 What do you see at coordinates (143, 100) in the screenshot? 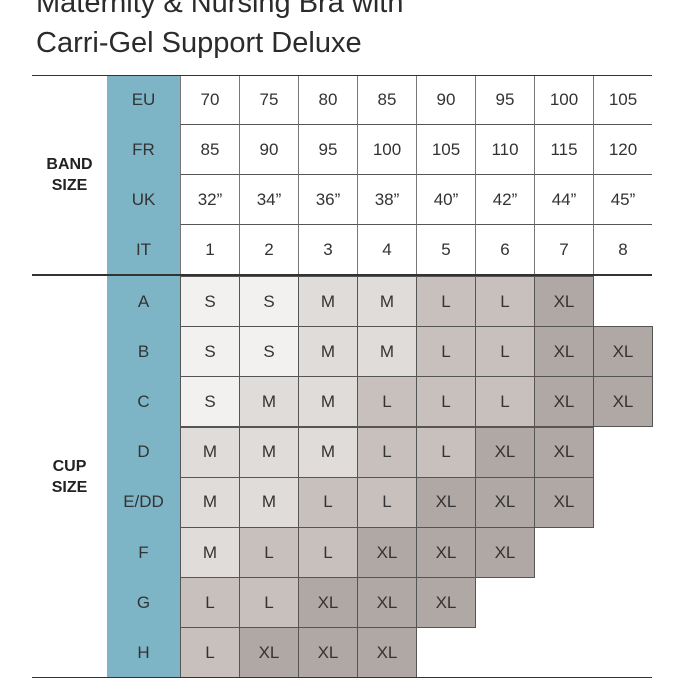
I see `band-row-header: EU` at bounding box center [143, 100].